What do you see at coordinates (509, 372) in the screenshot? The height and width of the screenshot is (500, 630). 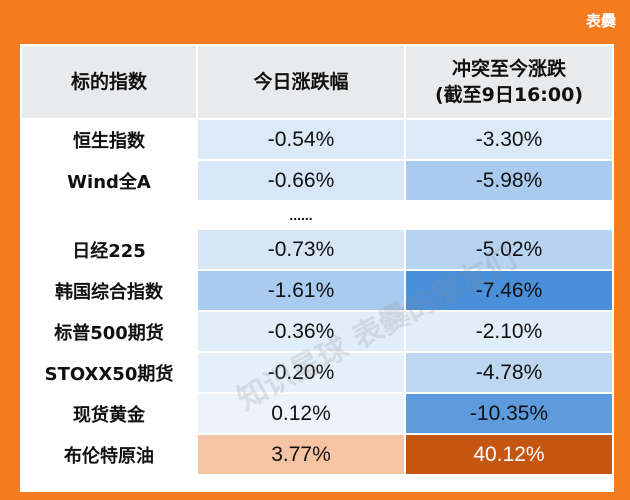 I see `since-conflict-change-cell: -4.78%` at bounding box center [509, 372].